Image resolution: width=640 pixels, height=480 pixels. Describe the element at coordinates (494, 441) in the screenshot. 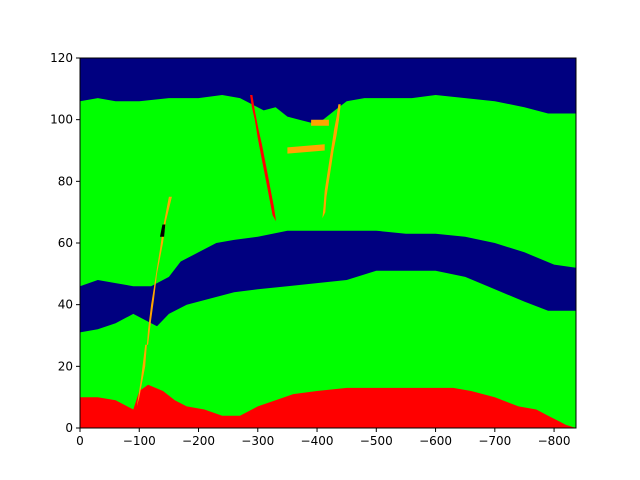

I see `x-tick-label: −700` at that location.